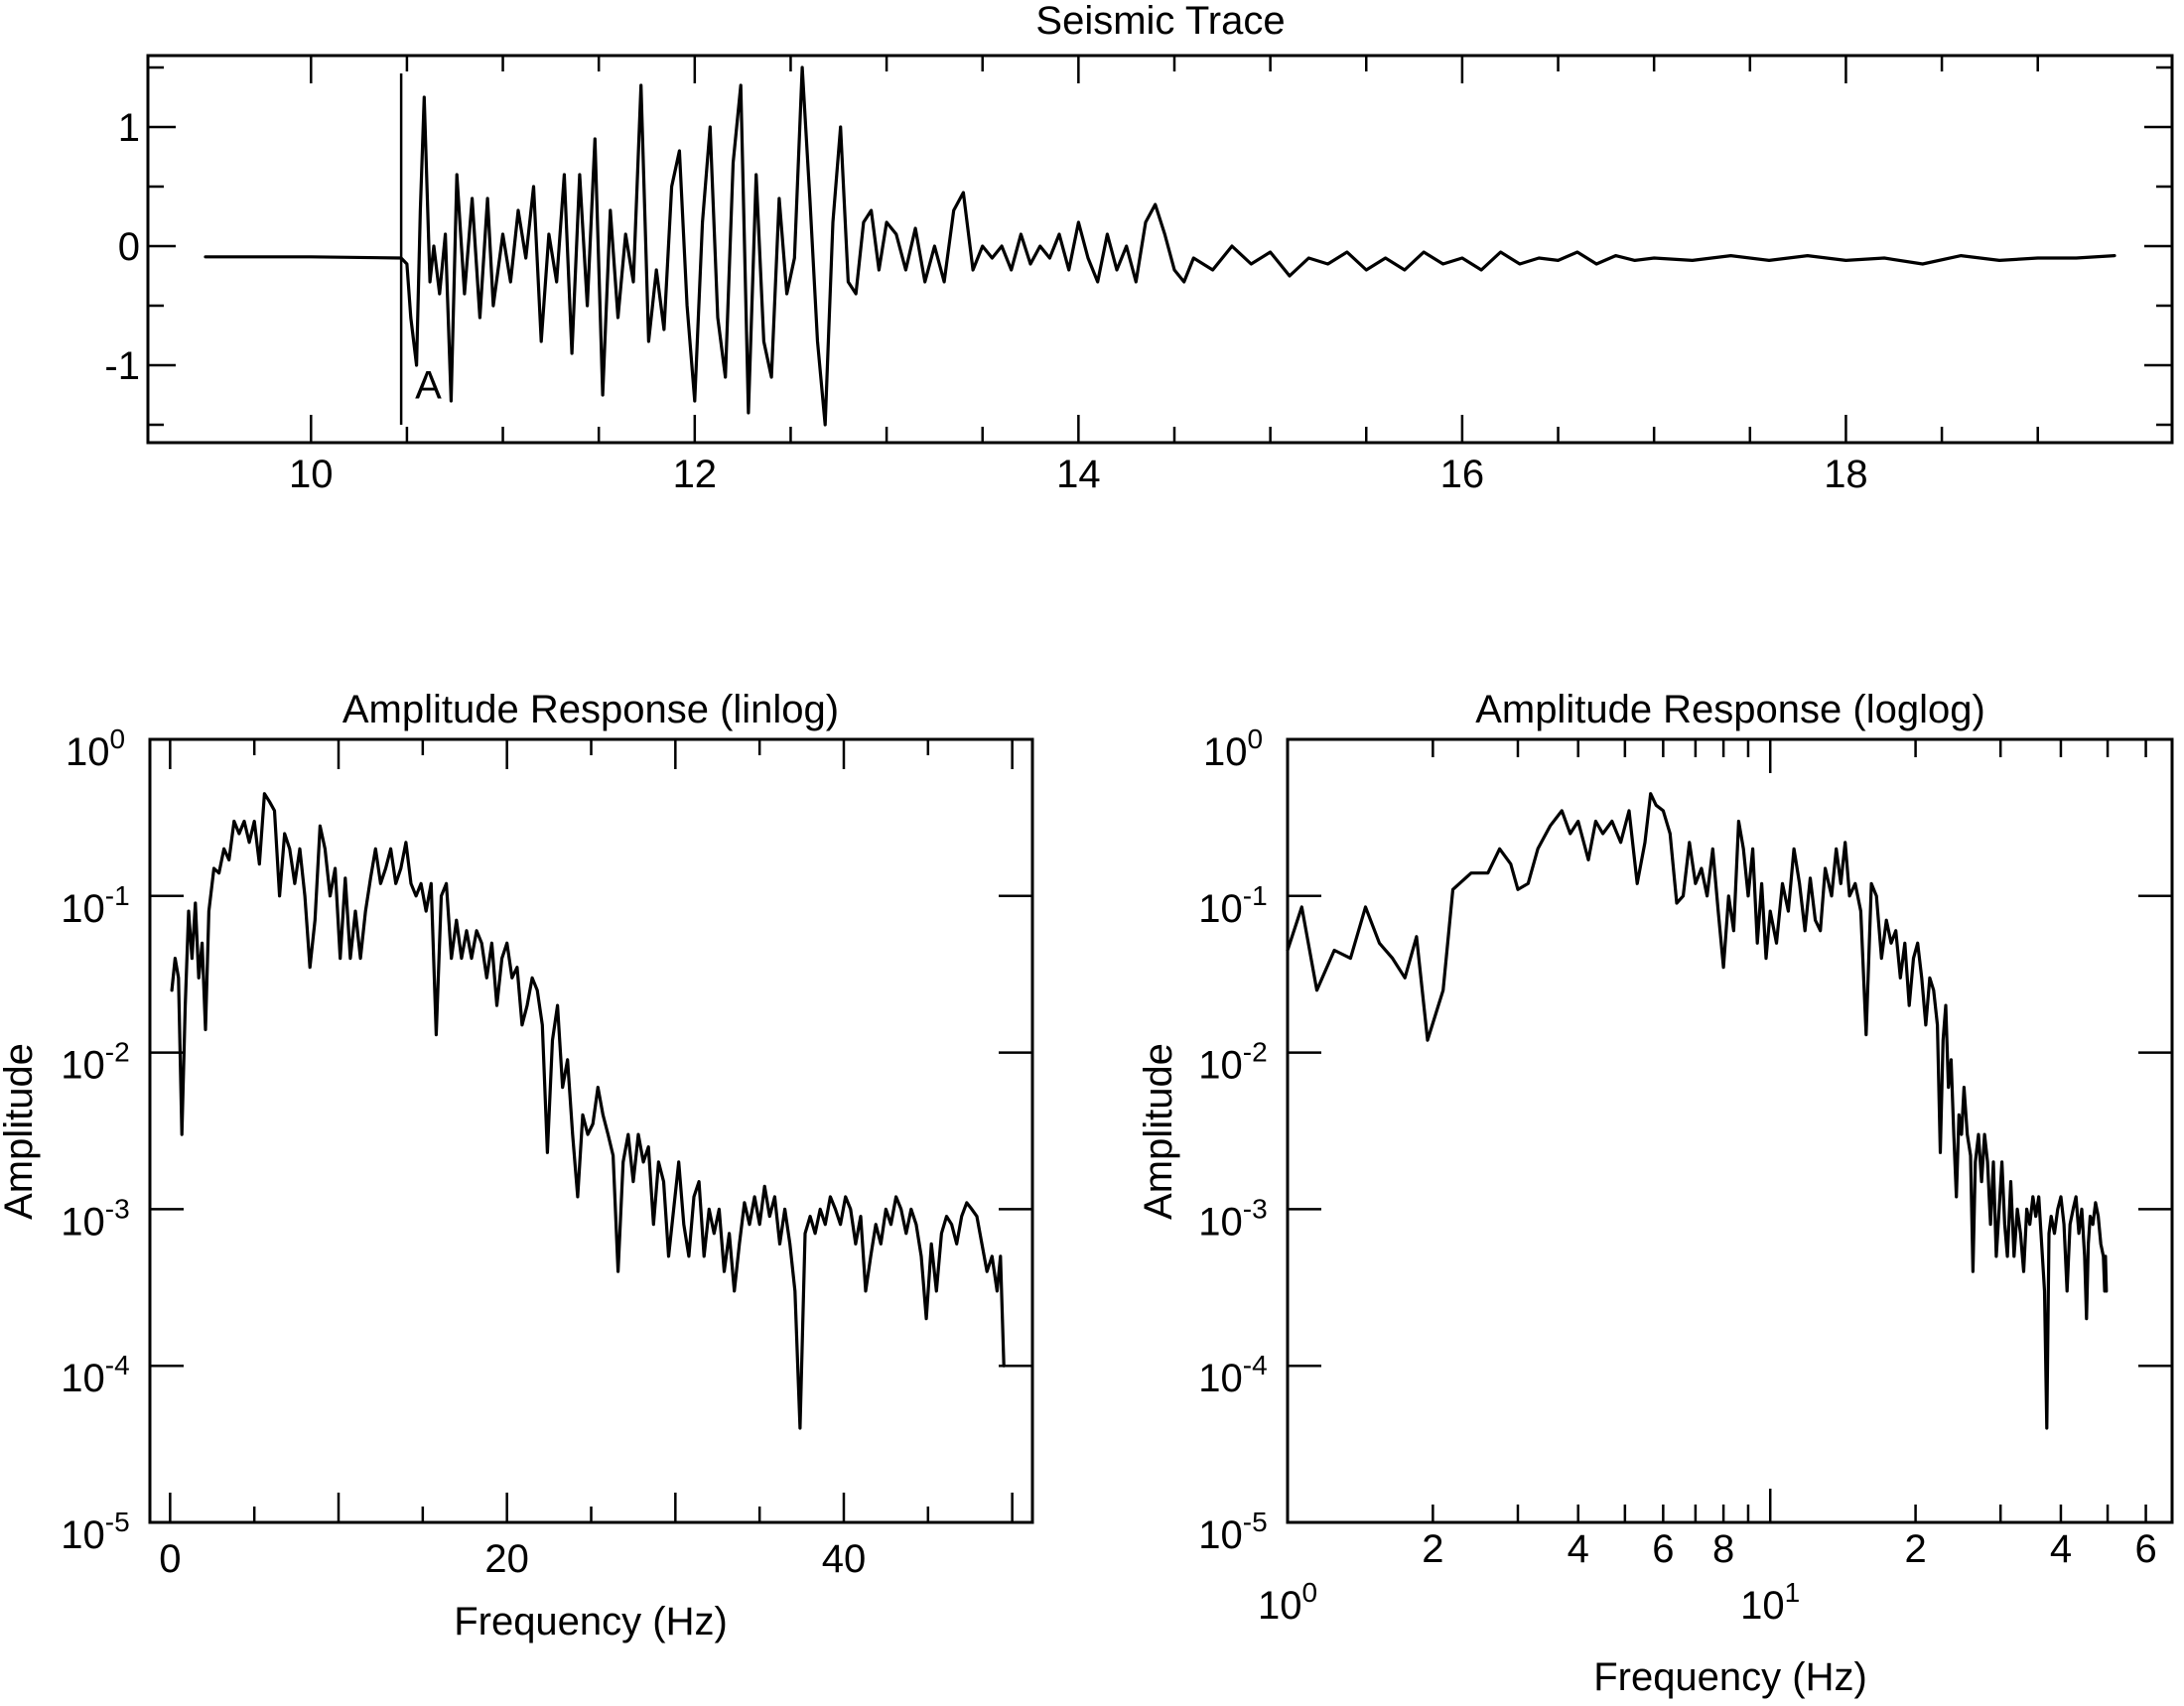  I want to click on loglog-y-tick-label: 10⁻¹, so click(1232, 906).